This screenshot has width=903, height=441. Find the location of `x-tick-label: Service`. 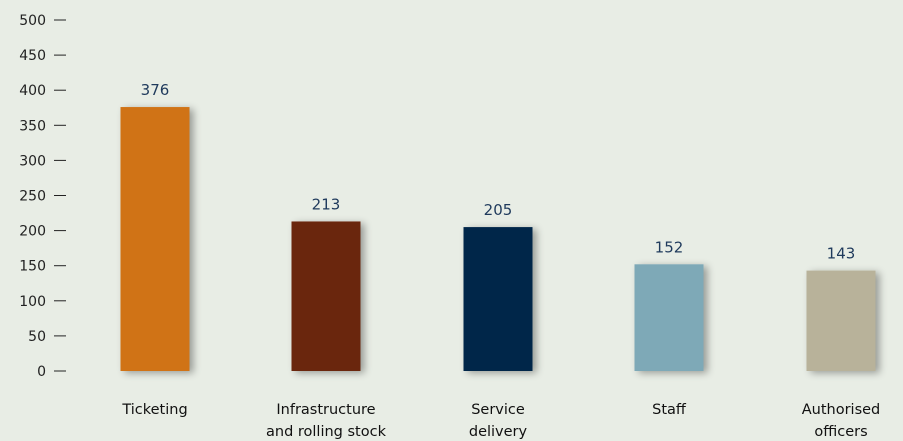

x-tick-label: Service is located at coordinates (498, 410).